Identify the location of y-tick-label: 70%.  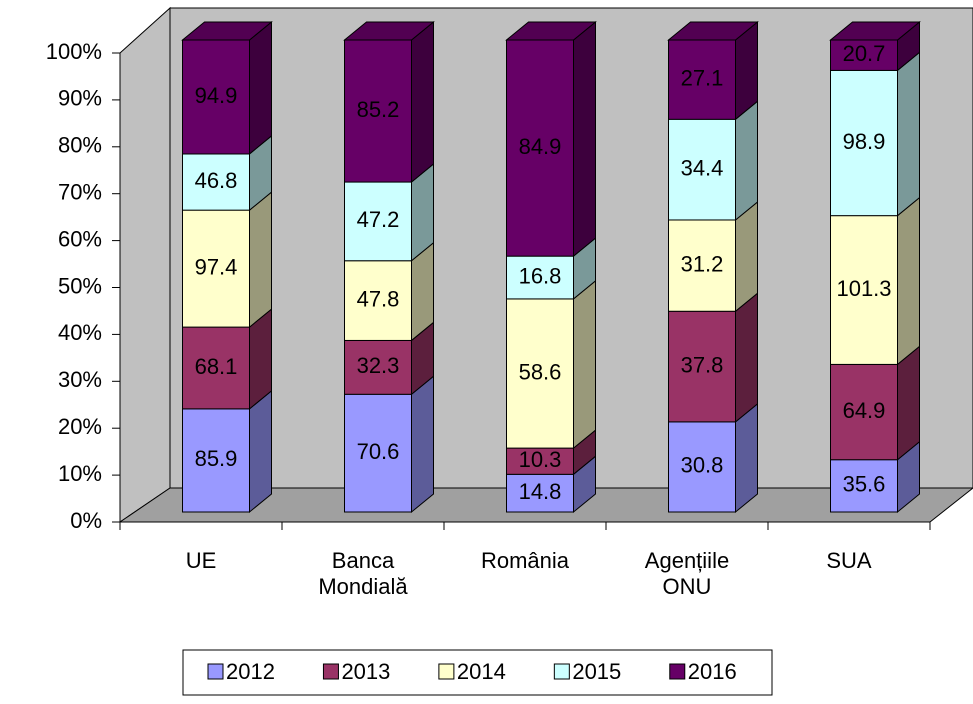
(80, 192).